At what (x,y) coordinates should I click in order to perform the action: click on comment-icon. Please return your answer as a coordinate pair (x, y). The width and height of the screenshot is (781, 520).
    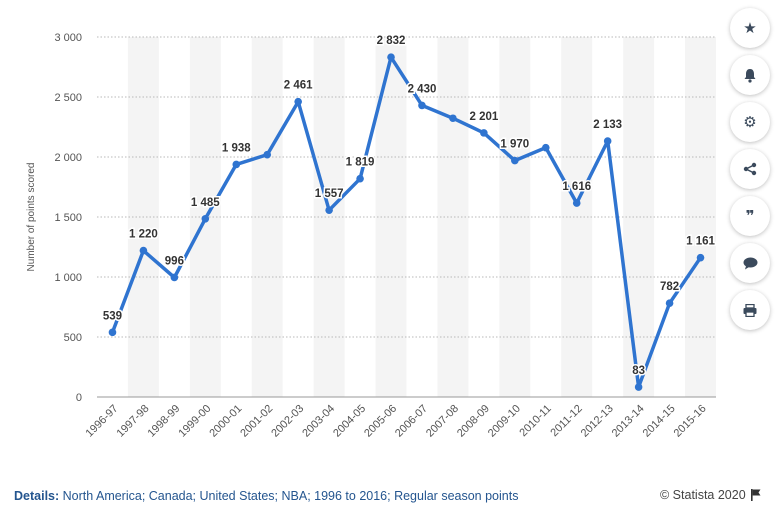
    Looking at the image, I should click on (750, 263).